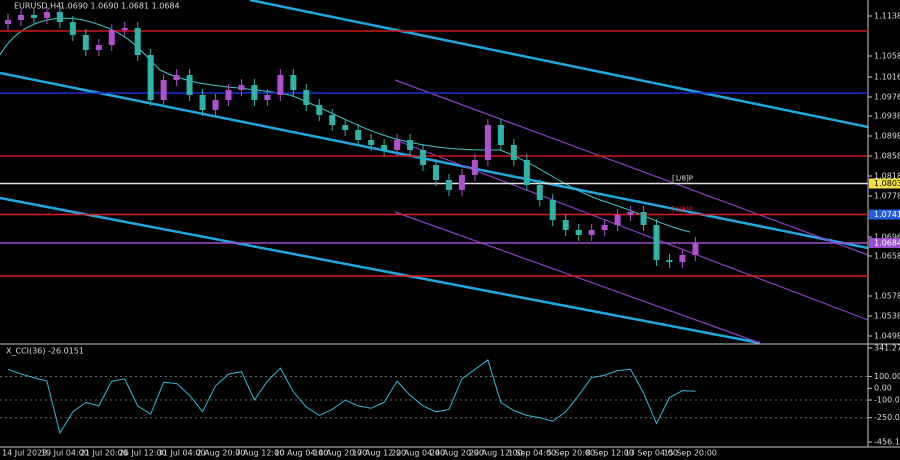 This screenshot has width=900, height=460. I want to click on y-tick-label: 1.0976, so click(887, 97).